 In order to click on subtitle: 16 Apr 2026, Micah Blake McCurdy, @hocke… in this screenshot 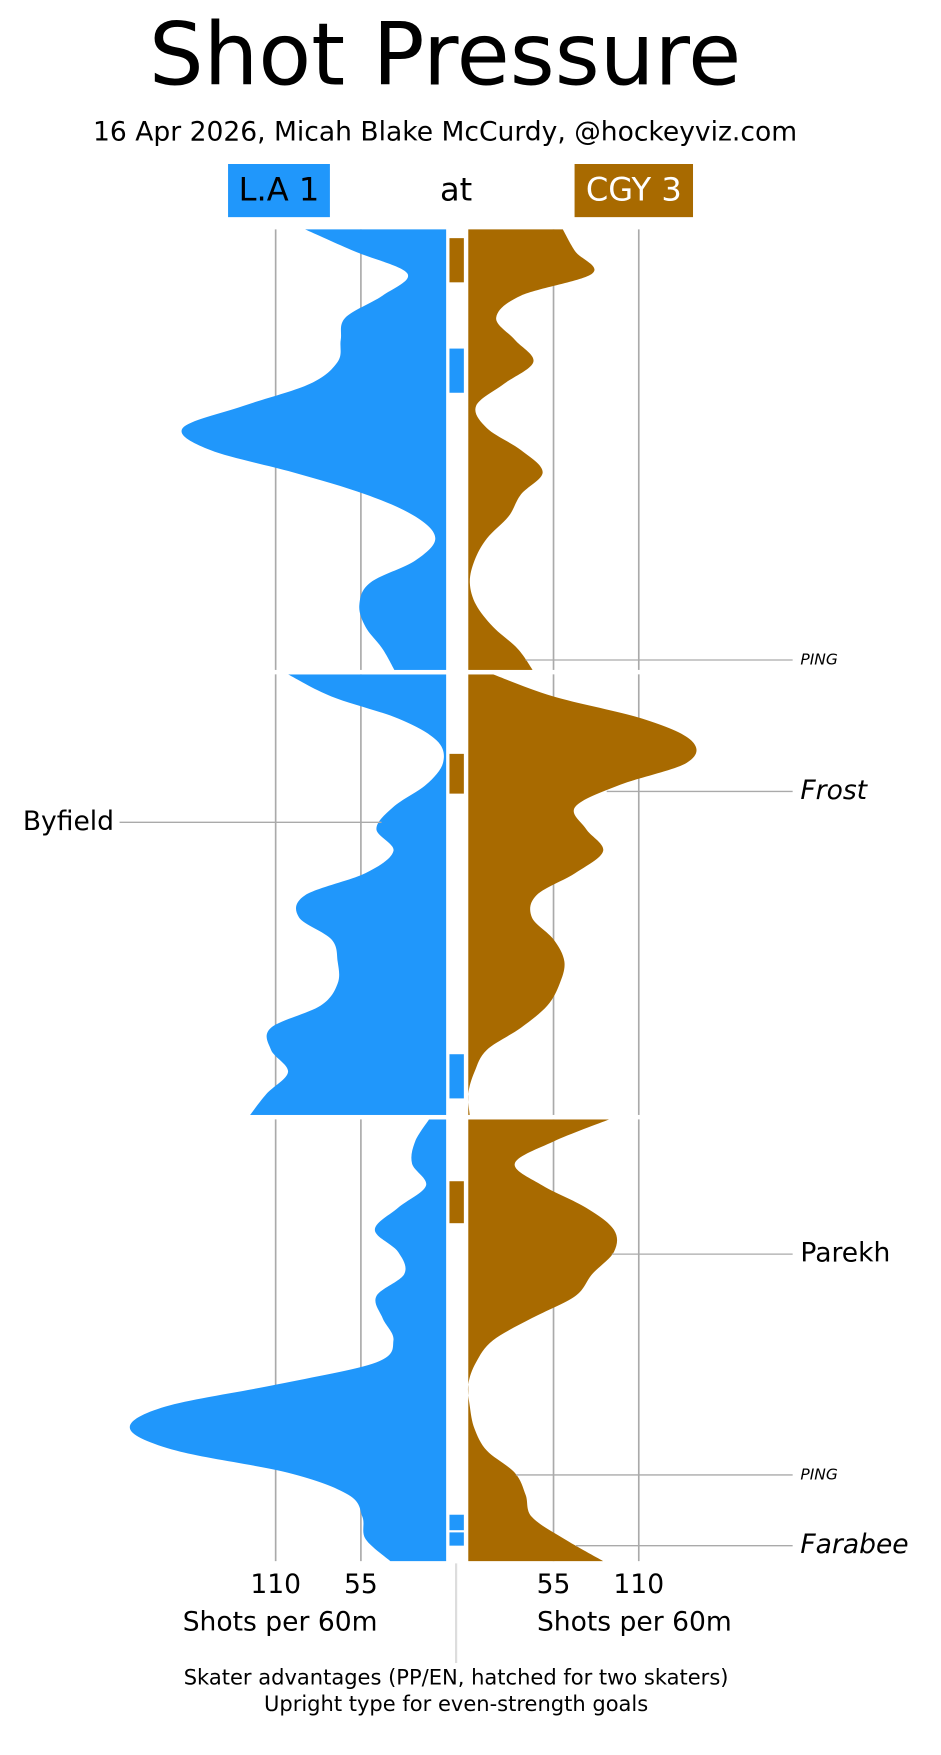, I will do `click(445, 132)`.